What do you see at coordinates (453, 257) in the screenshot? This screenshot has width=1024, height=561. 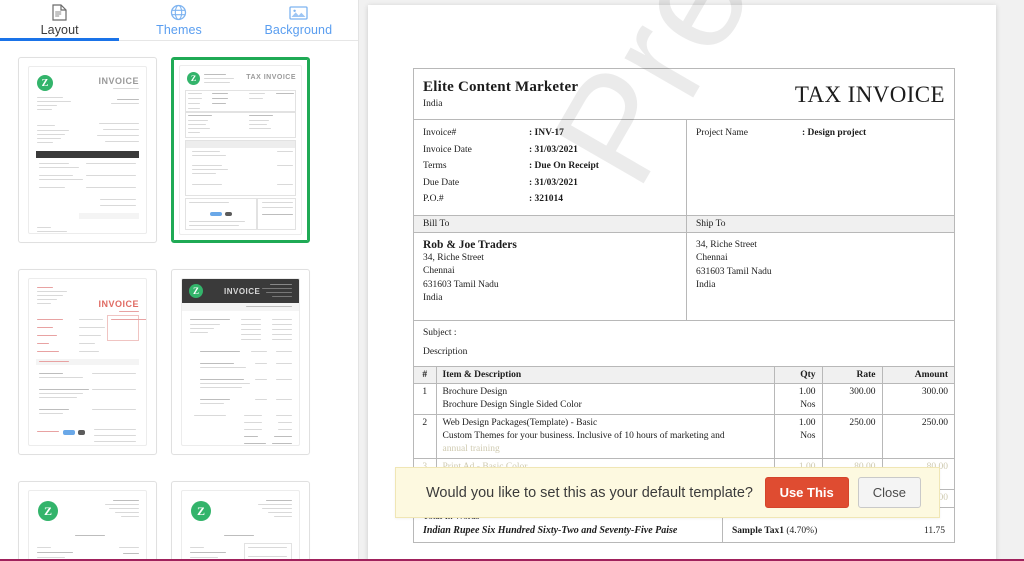 I see `bill-to-line: 34, Riche Street` at bounding box center [453, 257].